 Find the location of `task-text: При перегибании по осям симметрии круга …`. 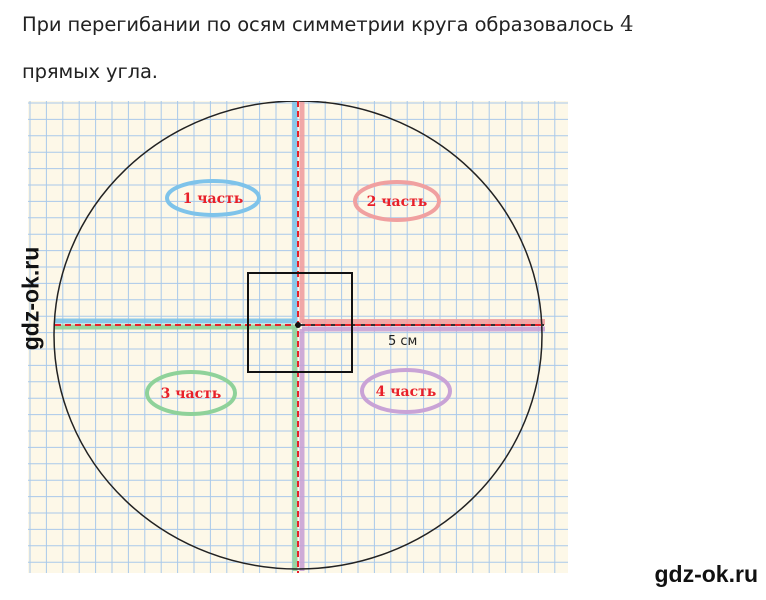

task-text: При перегибании по осям симметрии круга … is located at coordinates (321, 24).